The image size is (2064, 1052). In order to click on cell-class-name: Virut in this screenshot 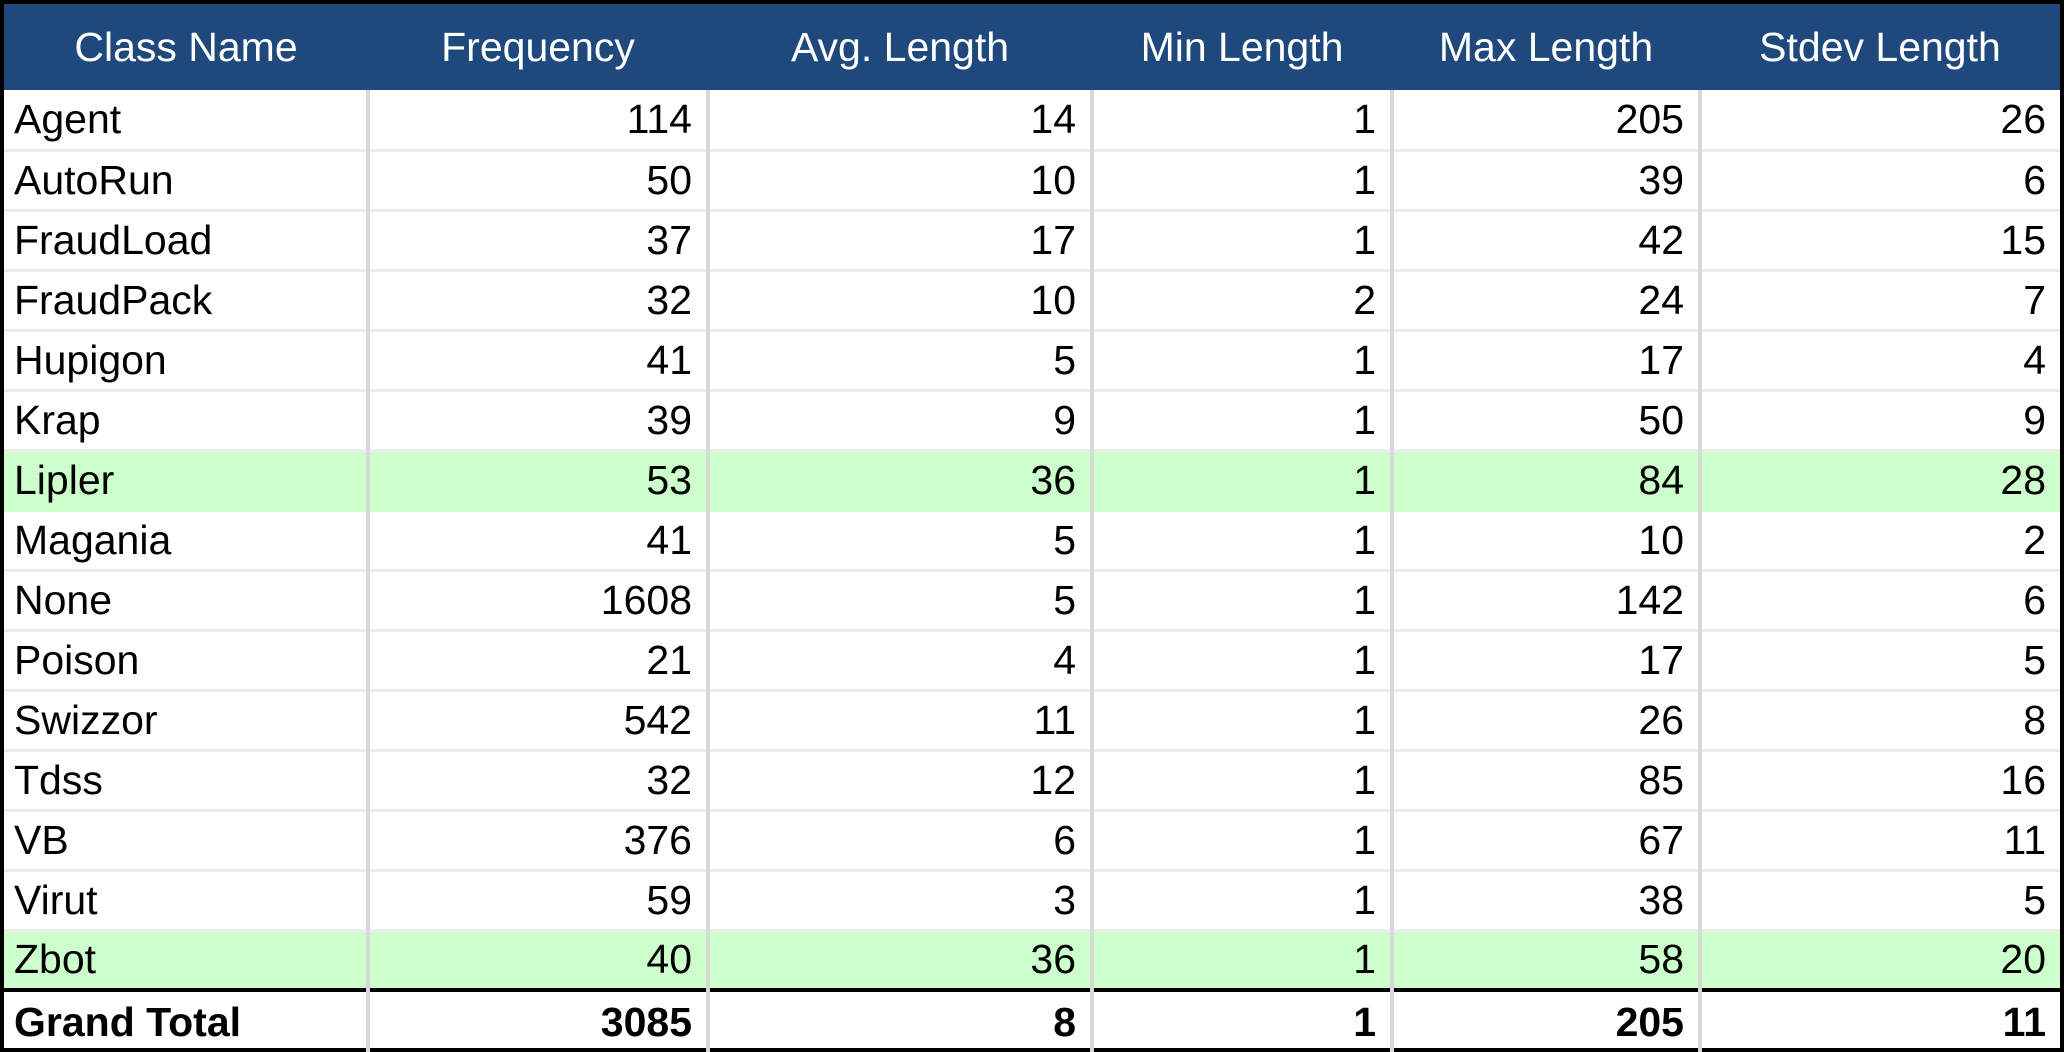, I will do `click(186, 901)`.